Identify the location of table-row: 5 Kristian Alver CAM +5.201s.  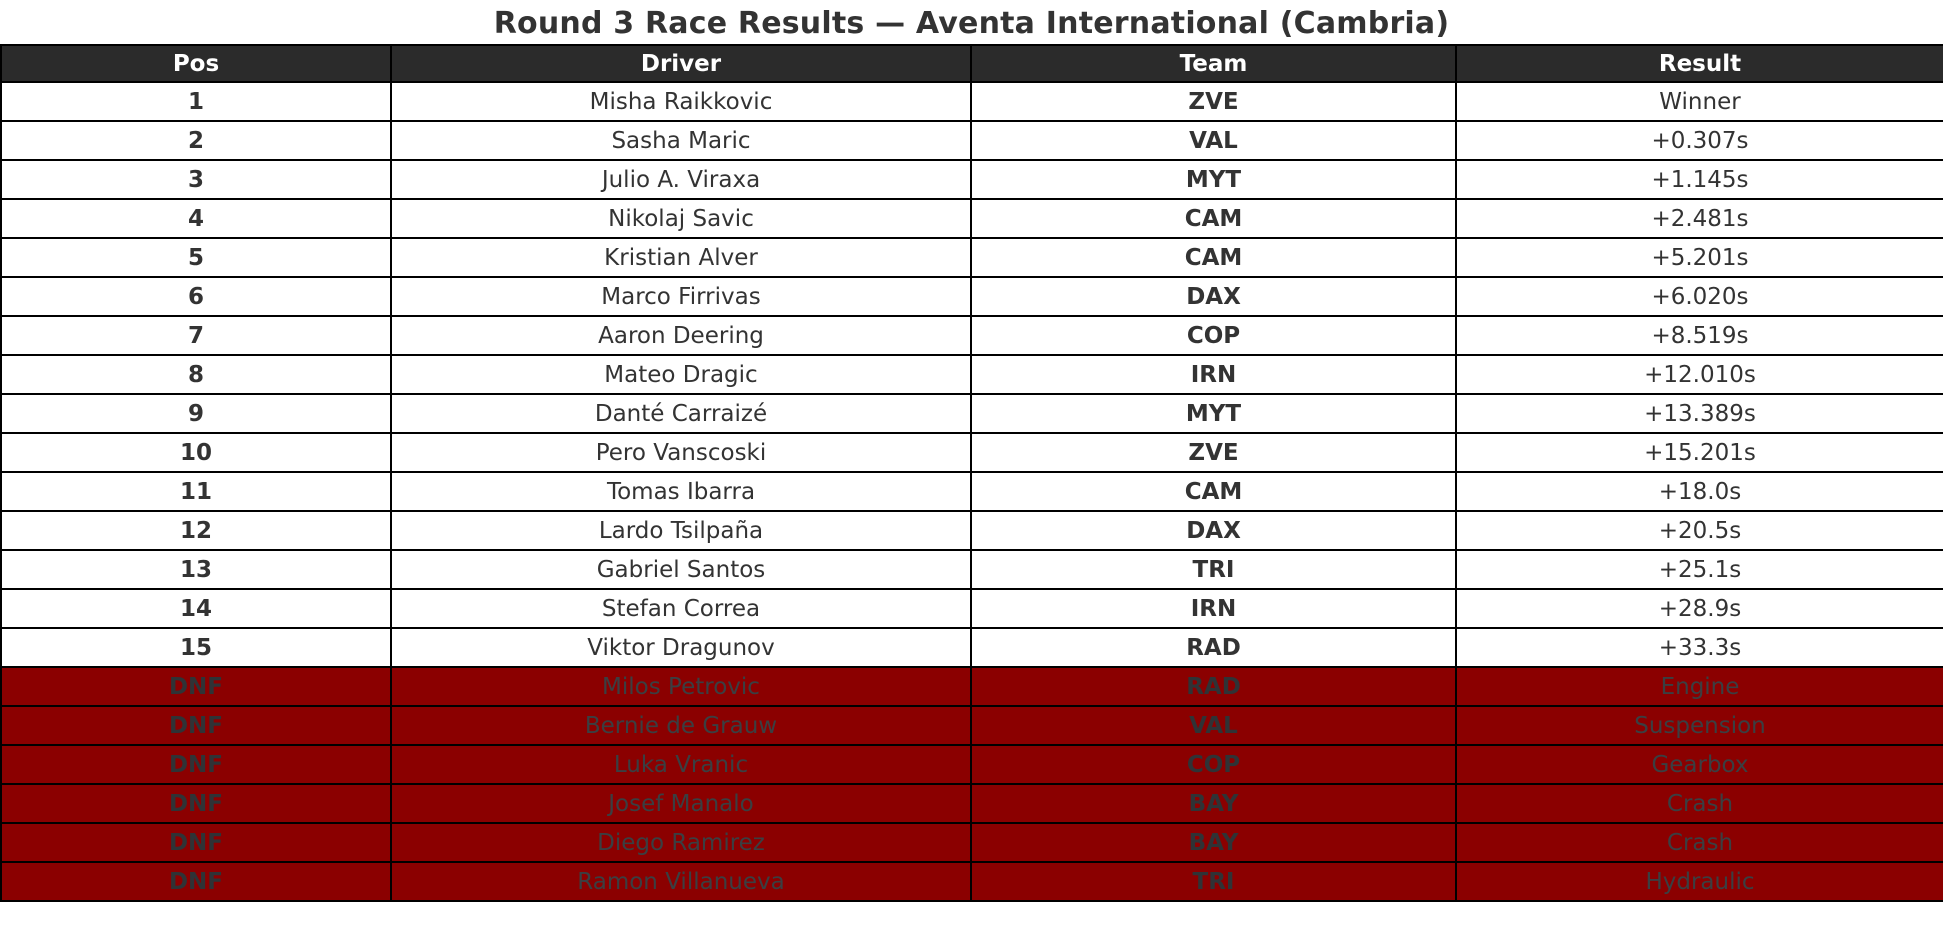
(971, 257).